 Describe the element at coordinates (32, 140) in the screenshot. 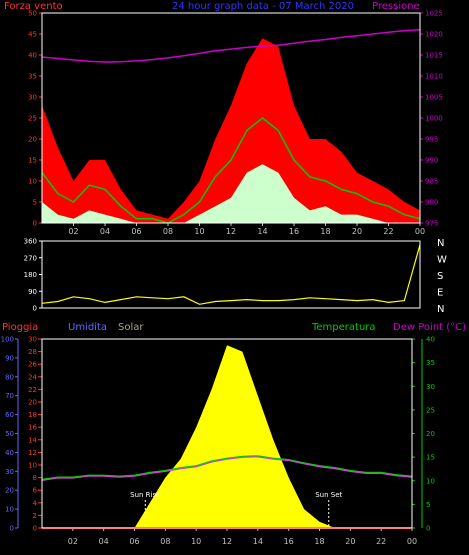

I see `wind-y-tick-label: 20` at that location.